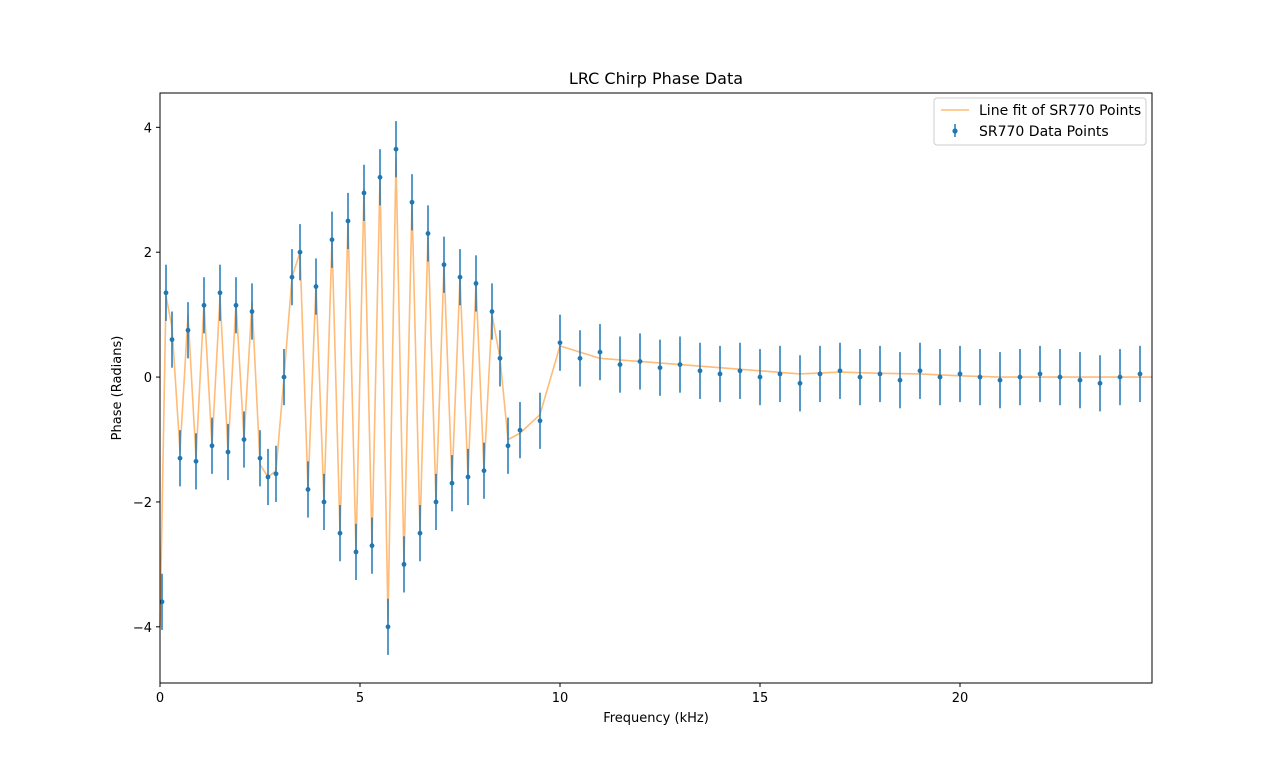 The height and width of the screenshot is (770, 1280). I want to click on x-axis-ticks: 0 5 10 15 20, so click(562, 694).